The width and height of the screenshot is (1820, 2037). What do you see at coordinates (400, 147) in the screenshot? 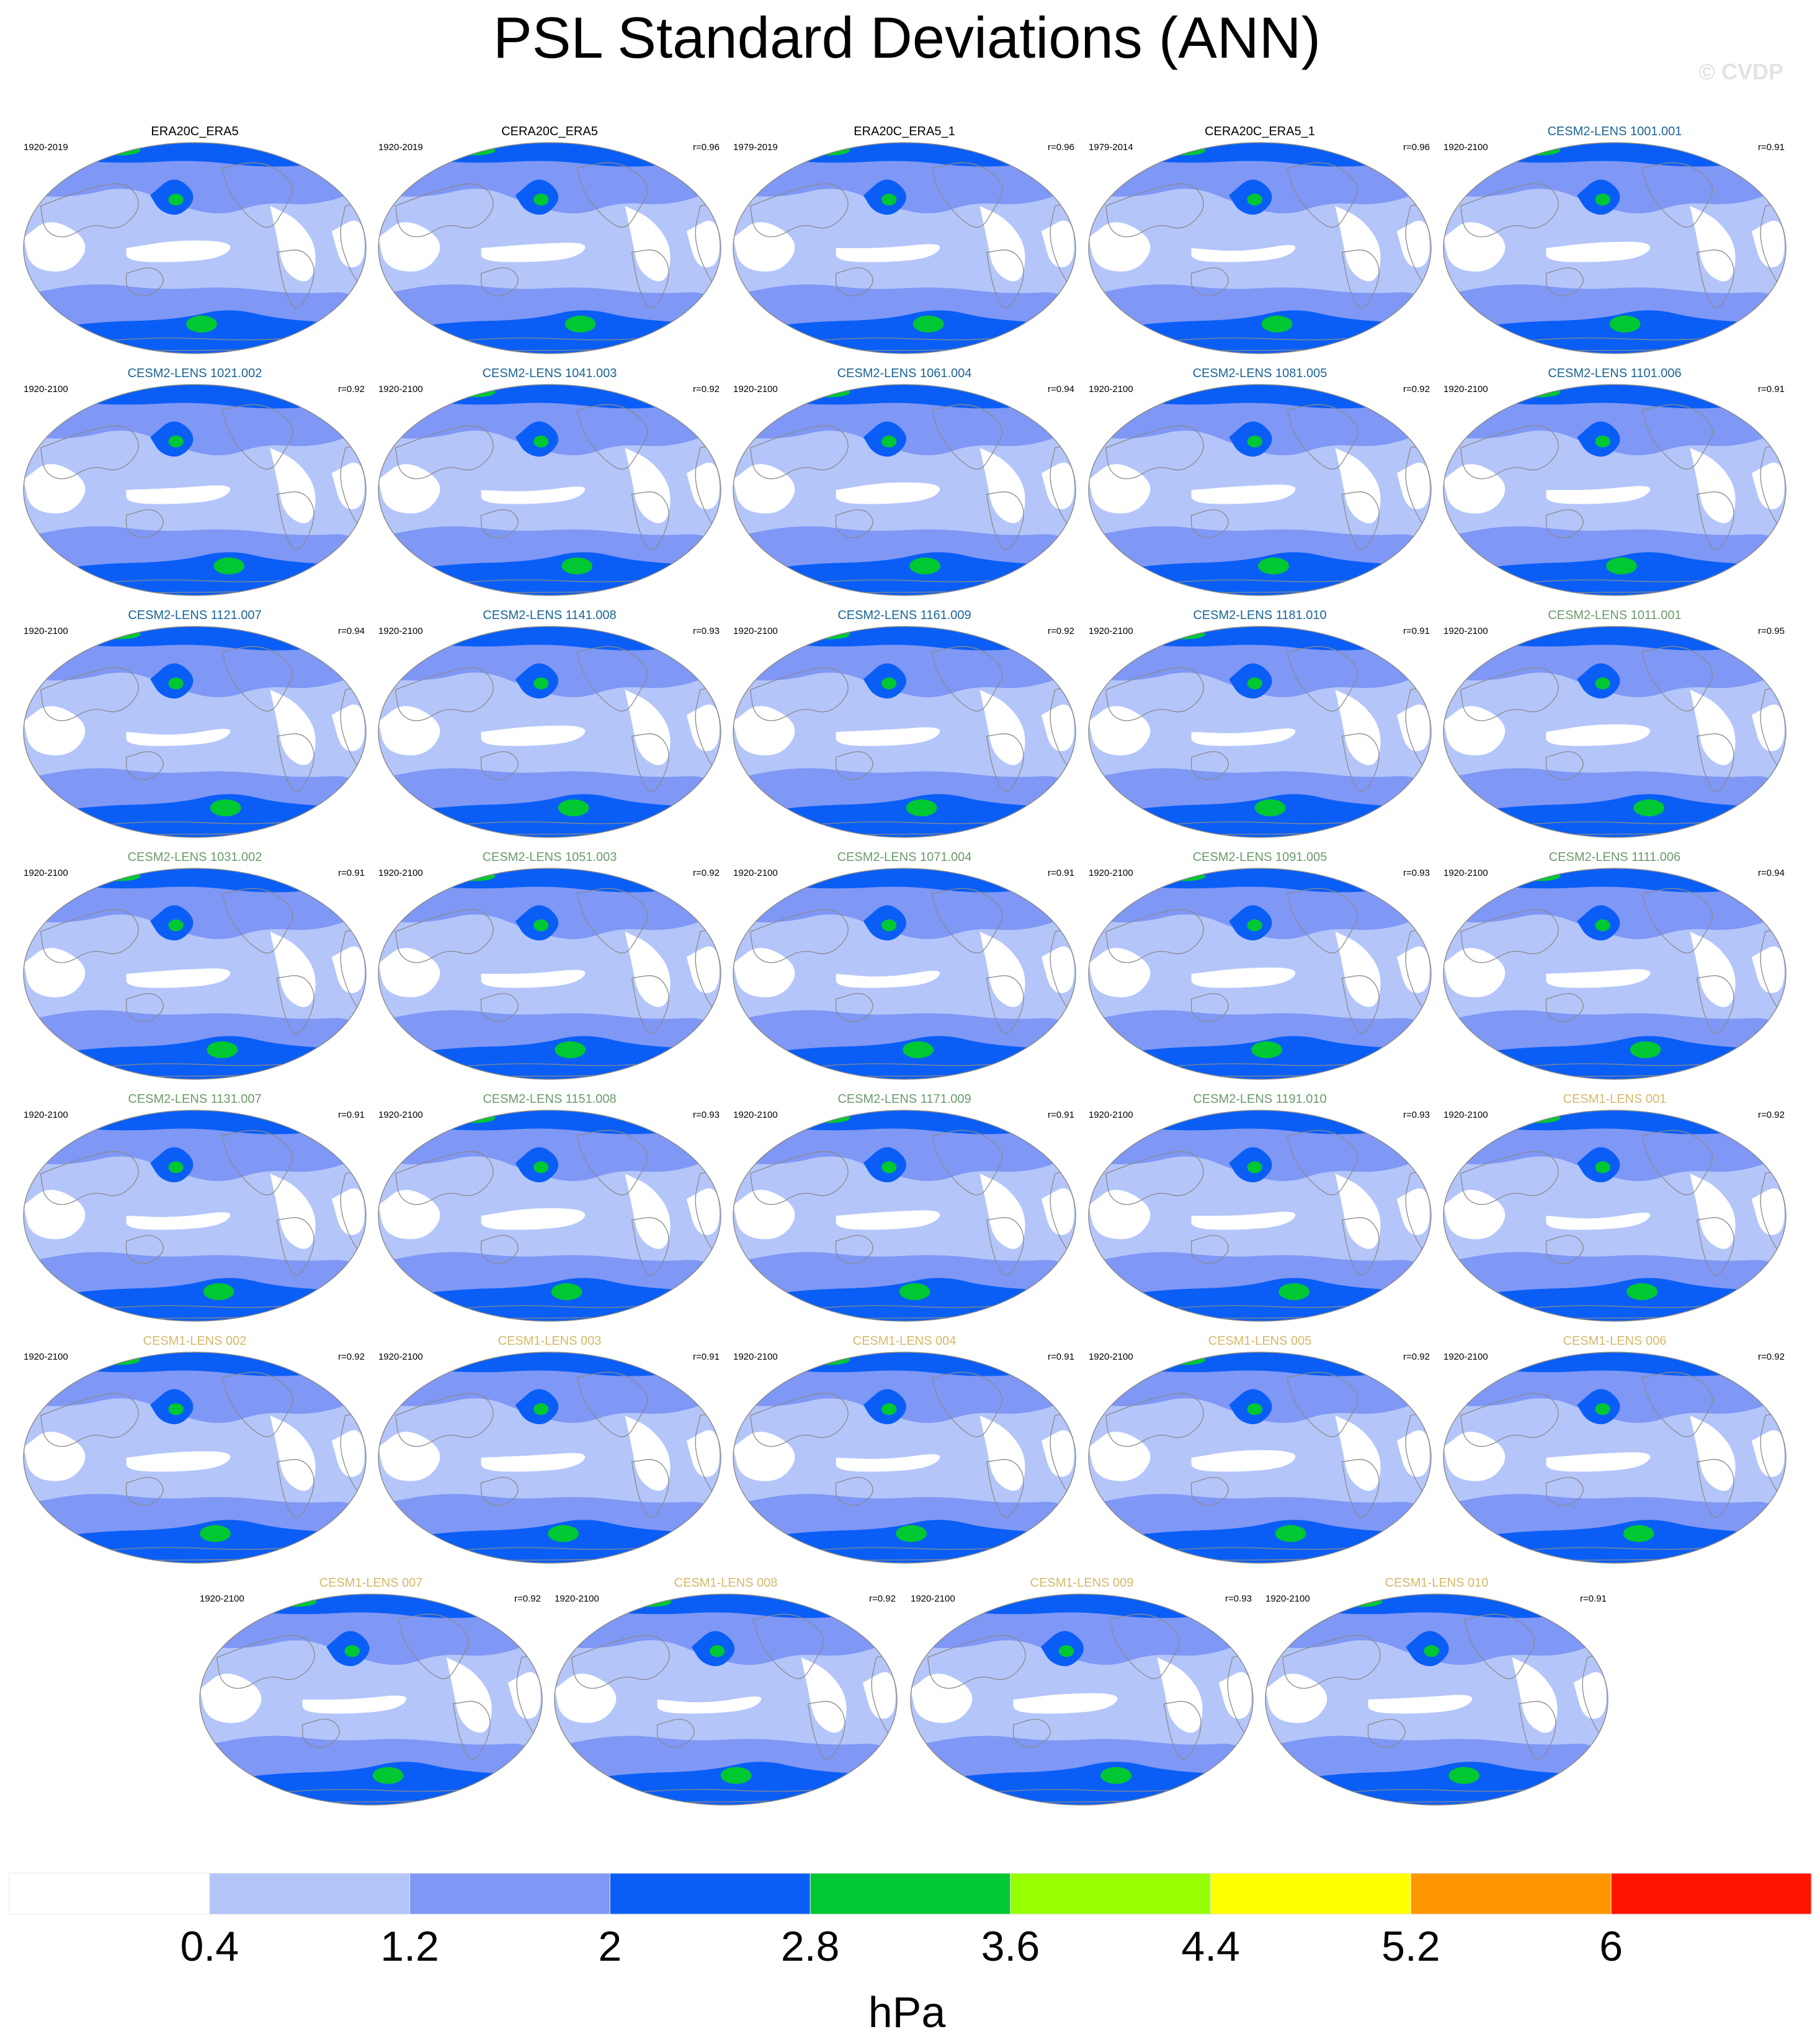
I see `panel-period: 1920-2019` at bounding box center [400, 147].